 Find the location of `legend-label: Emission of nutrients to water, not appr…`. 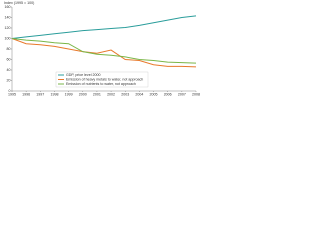

legend-label: Emission of nutrients to water, not appr… is located at coordinates (101, 84).